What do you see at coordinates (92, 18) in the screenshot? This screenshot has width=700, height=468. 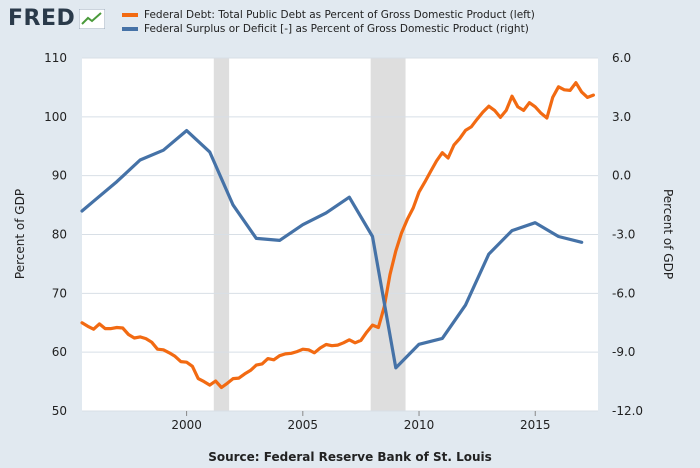 I see `trend-line-icon` at bounding box center [92, 18].